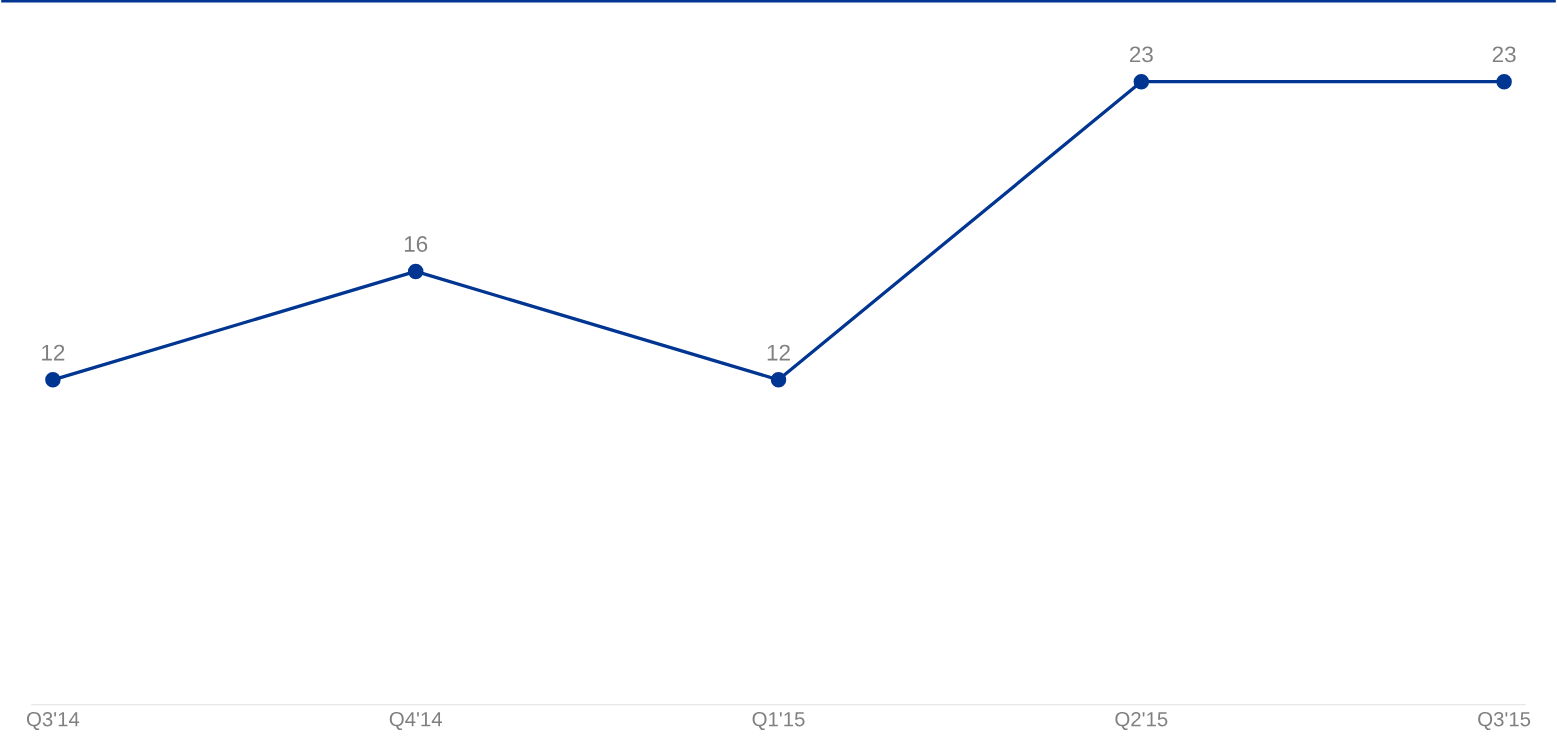 This screenshot has height=737, width=1557. Describe the element at coordinates (1504, 721) in the screenshot. I see `x-tick-label: Q3'15` at that location.